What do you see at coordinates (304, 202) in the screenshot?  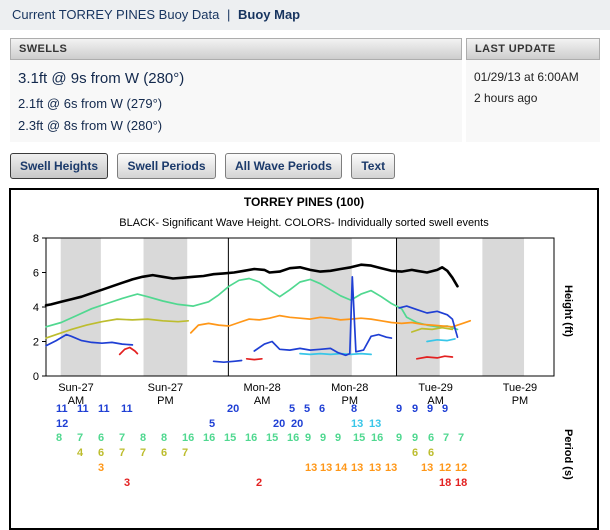 I see `chart-title: TORREY PINES (100)` at bounding box center [304, 202].